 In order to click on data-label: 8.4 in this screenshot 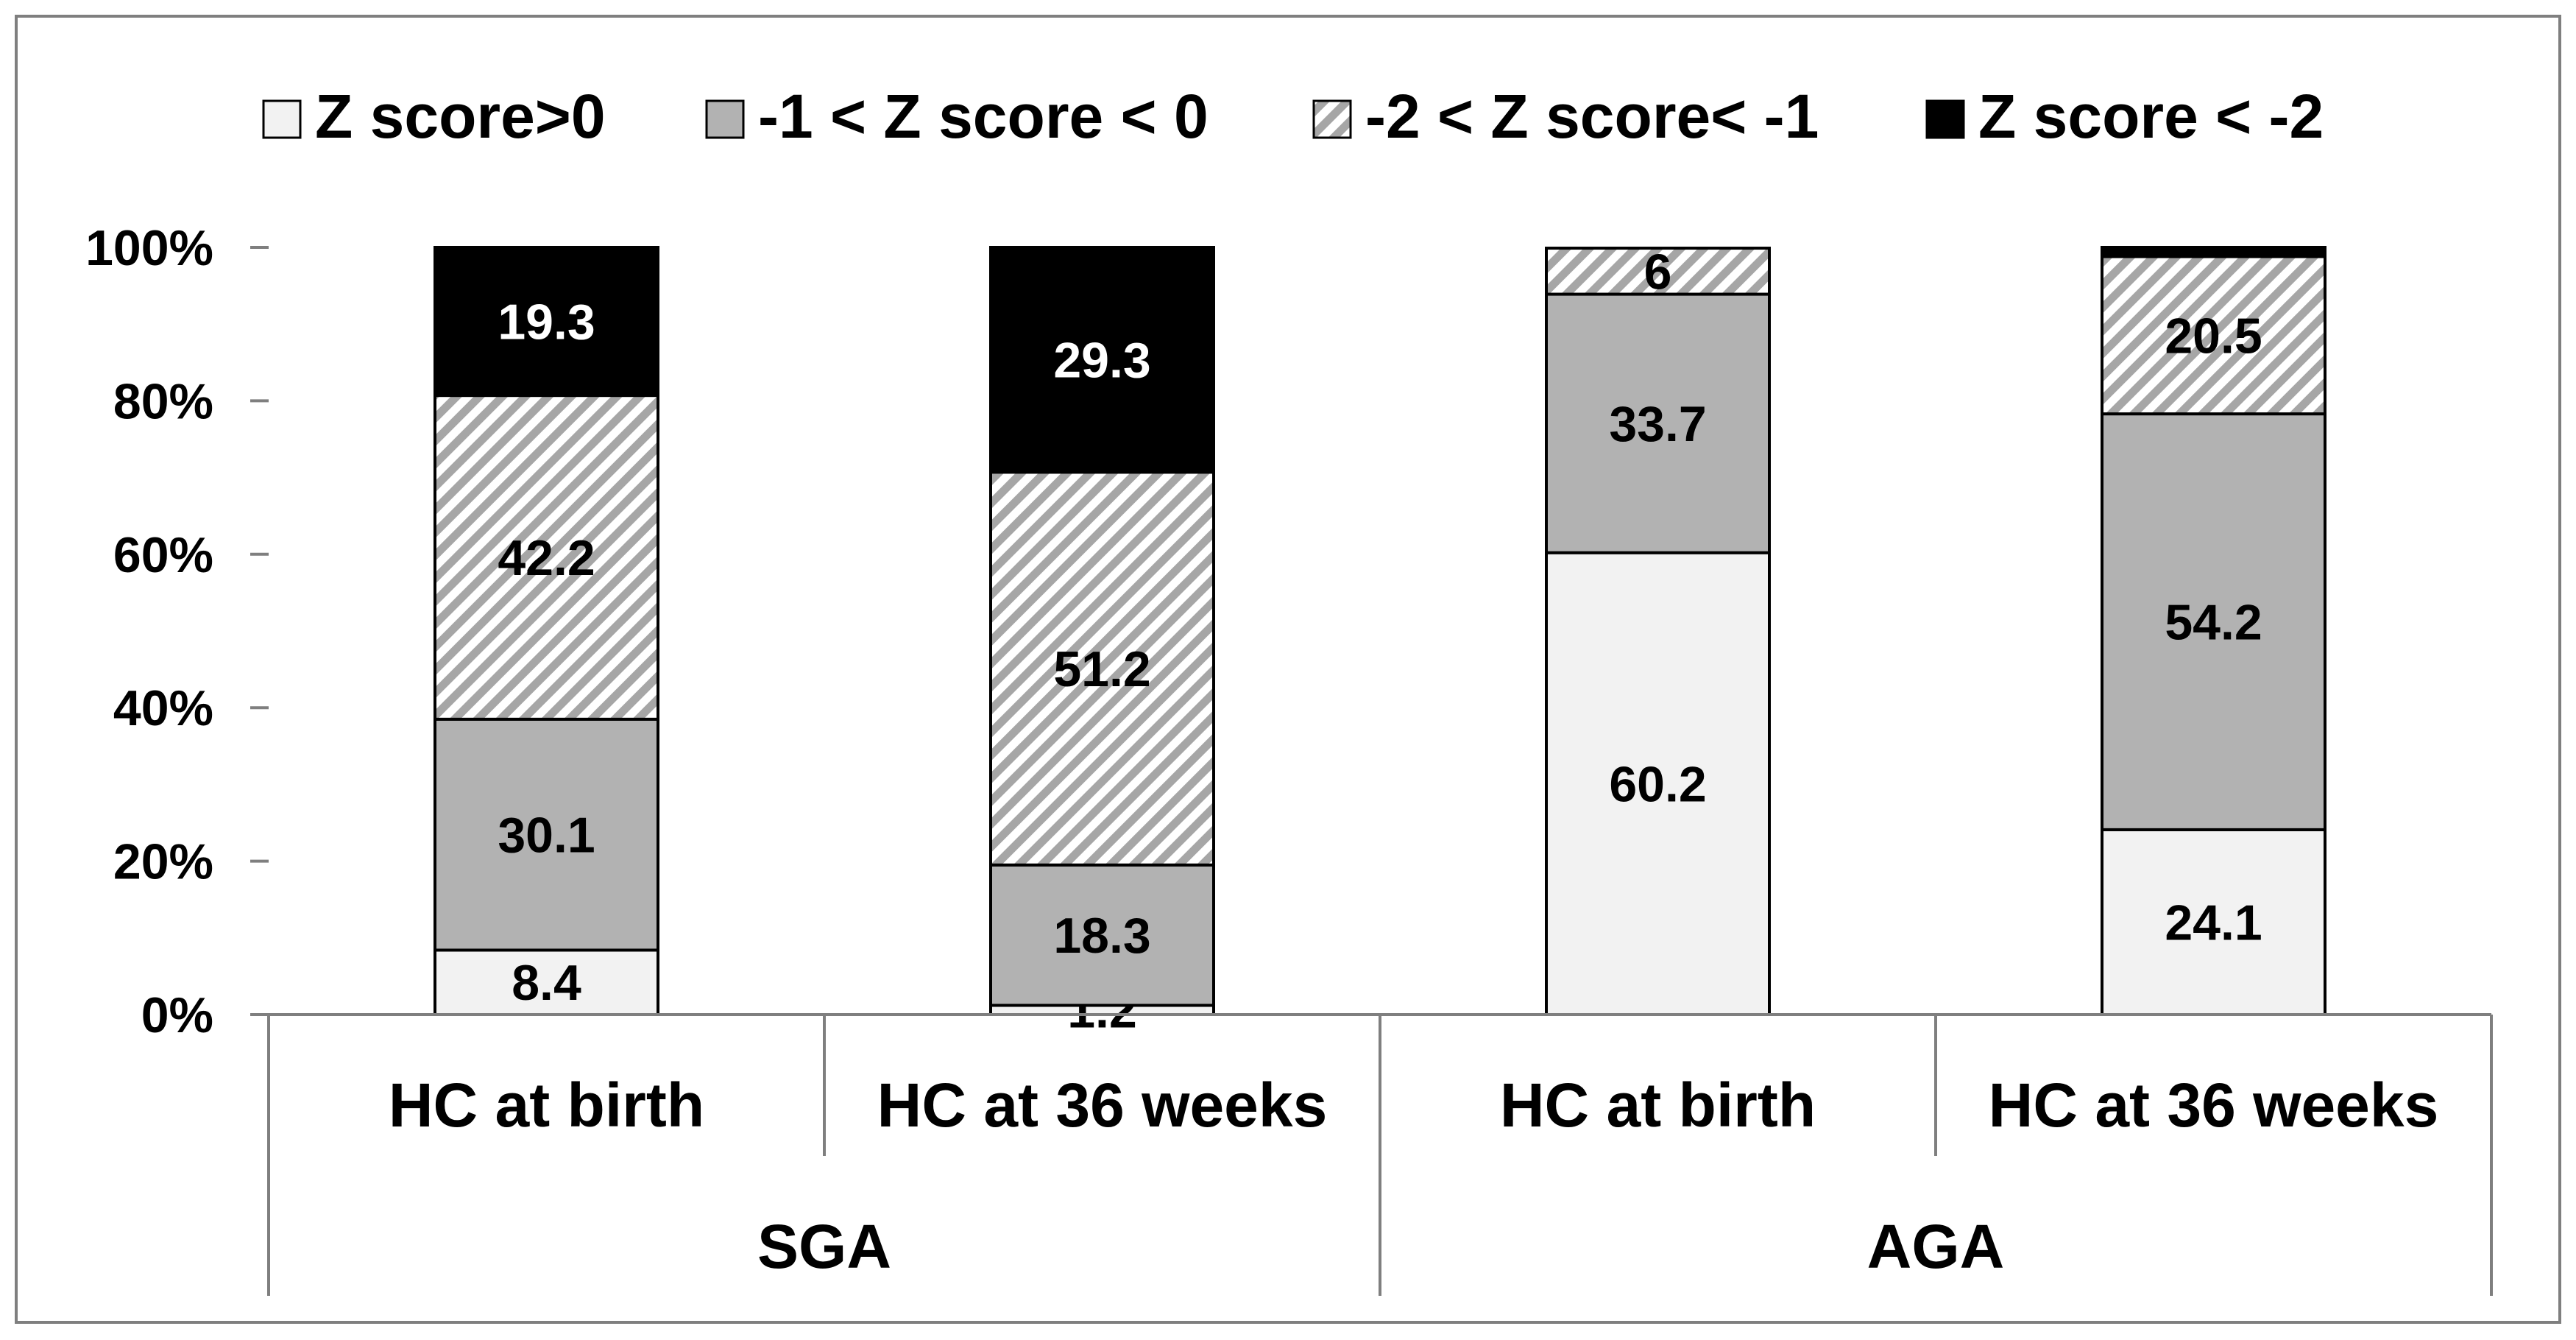, I will do `click(546, 983)`.